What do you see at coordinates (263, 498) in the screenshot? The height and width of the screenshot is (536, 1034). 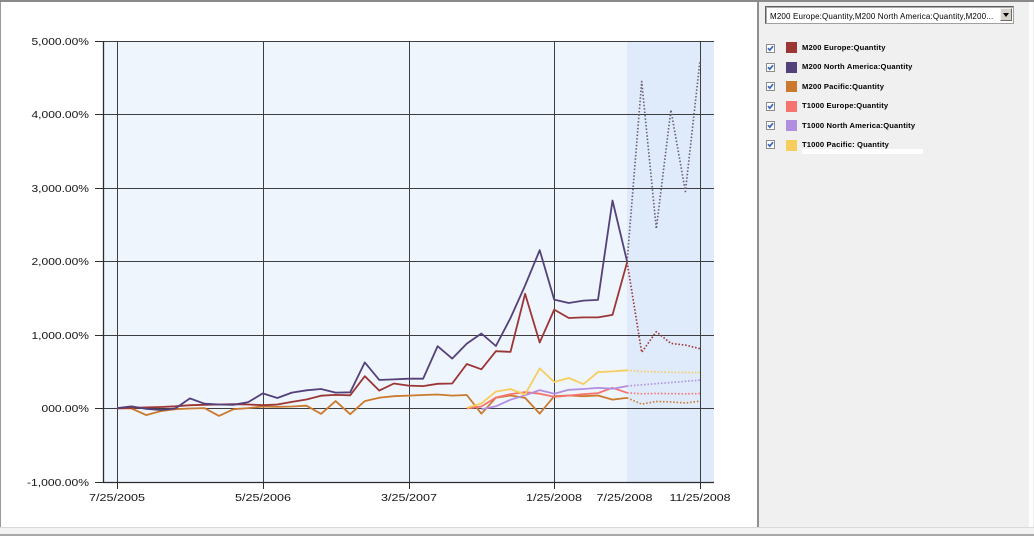 I see `svg-text: 5/25/2006` at bounding box center [263, 498].